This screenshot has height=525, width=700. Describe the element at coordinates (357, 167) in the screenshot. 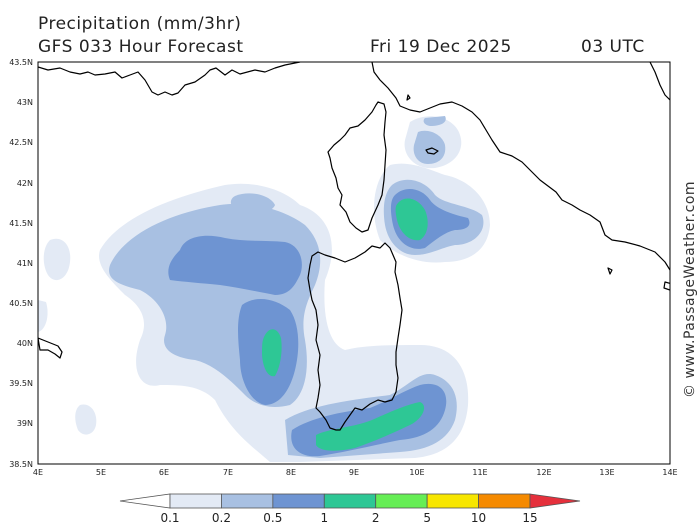

I see `corsica` at that location.